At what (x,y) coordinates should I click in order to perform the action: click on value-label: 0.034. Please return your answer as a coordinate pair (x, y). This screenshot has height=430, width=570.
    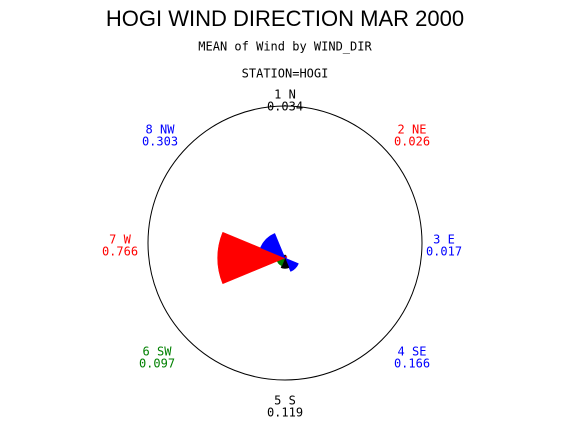
    Looking at the image, I should click on (285, 107).